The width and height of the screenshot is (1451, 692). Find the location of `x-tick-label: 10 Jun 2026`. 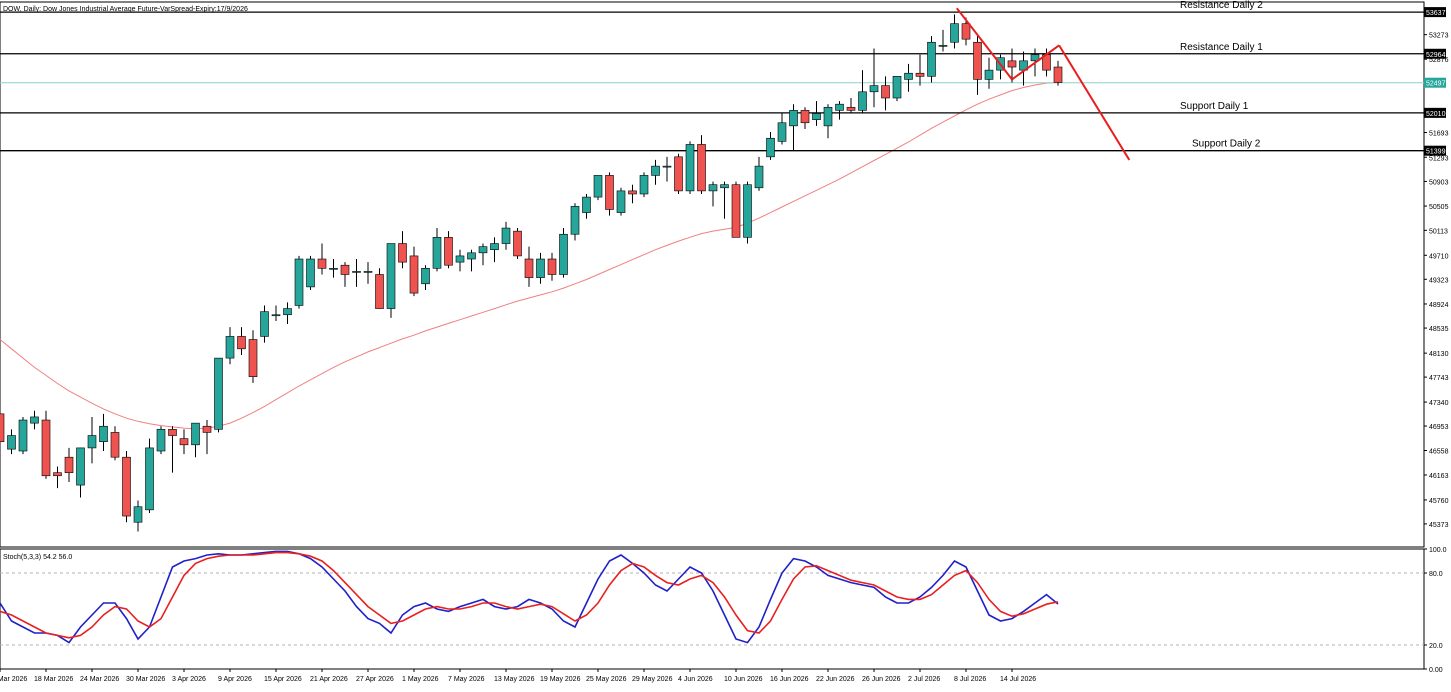

x-tick-label: 10 Jun 2026 is located at coordinates (743, 679).